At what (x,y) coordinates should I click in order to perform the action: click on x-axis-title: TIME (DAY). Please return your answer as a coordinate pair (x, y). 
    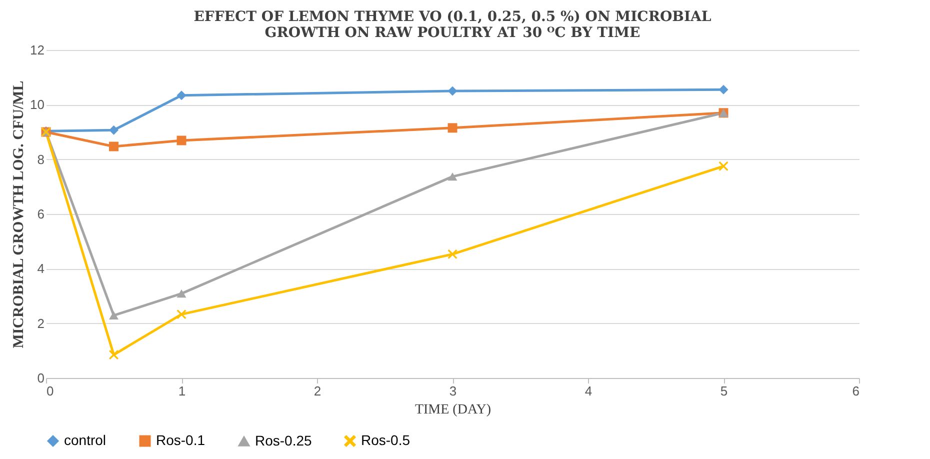
    Looking at the image, I should click on (453, 410).